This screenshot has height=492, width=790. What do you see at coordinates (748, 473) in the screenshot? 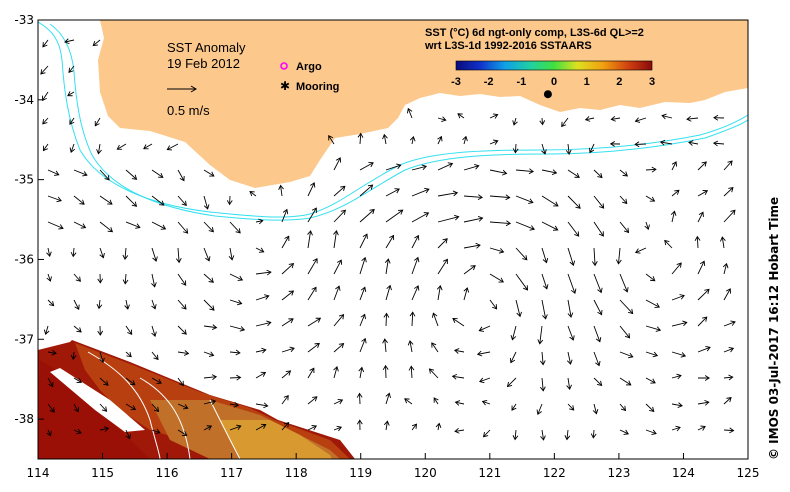
I see `x-tick-label: 125` at bounding box center [748, 473].